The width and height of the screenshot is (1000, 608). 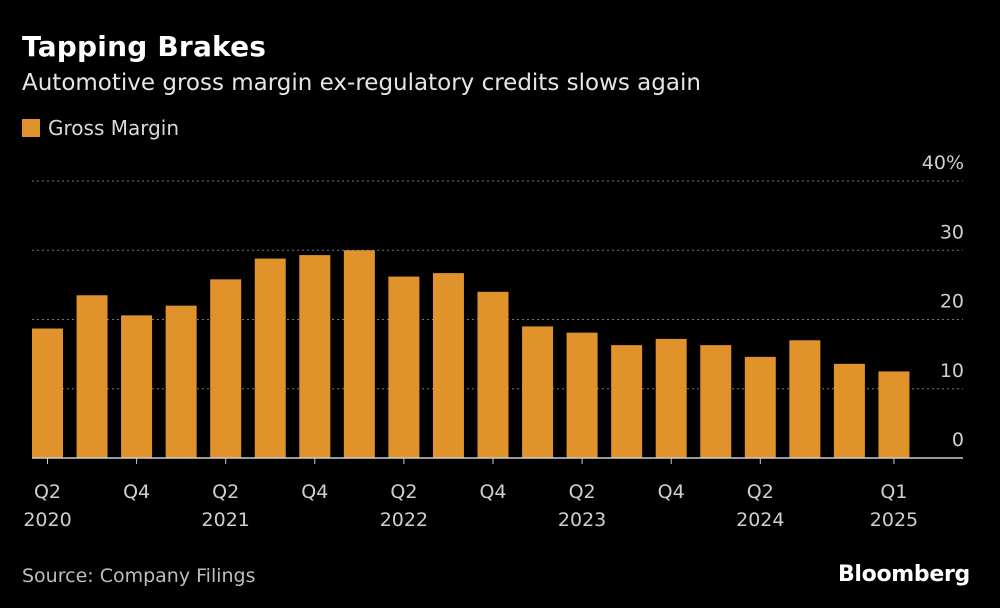 I want to click on x-tick-year-label: 2023, so click(x=582, y=520).